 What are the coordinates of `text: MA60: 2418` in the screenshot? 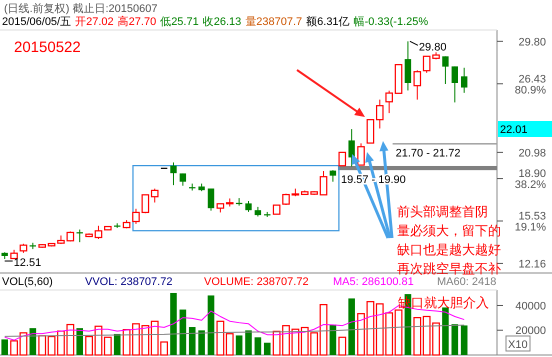 It's located at (466, 282).